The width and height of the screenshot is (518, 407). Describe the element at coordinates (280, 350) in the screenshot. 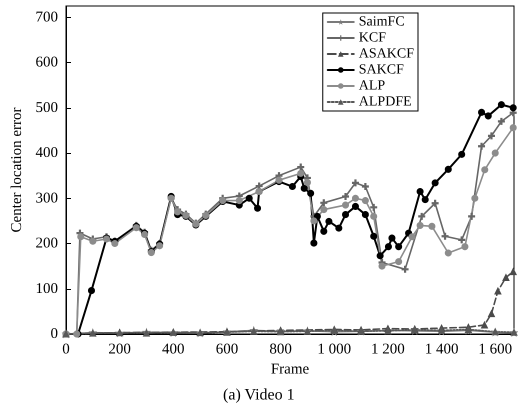

I see `x-tick-label: 800` at that location.